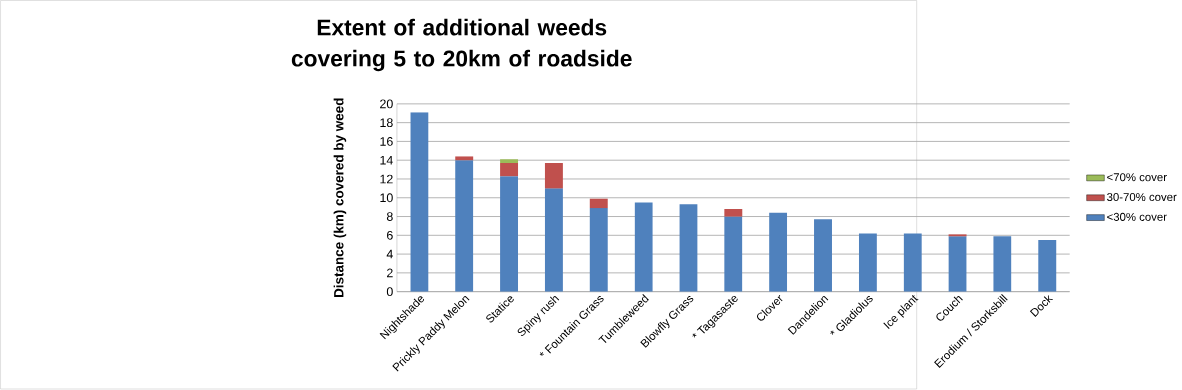 The image size is (1182, 390). I want to click on y-tick-label: 8, so click(389, 217).